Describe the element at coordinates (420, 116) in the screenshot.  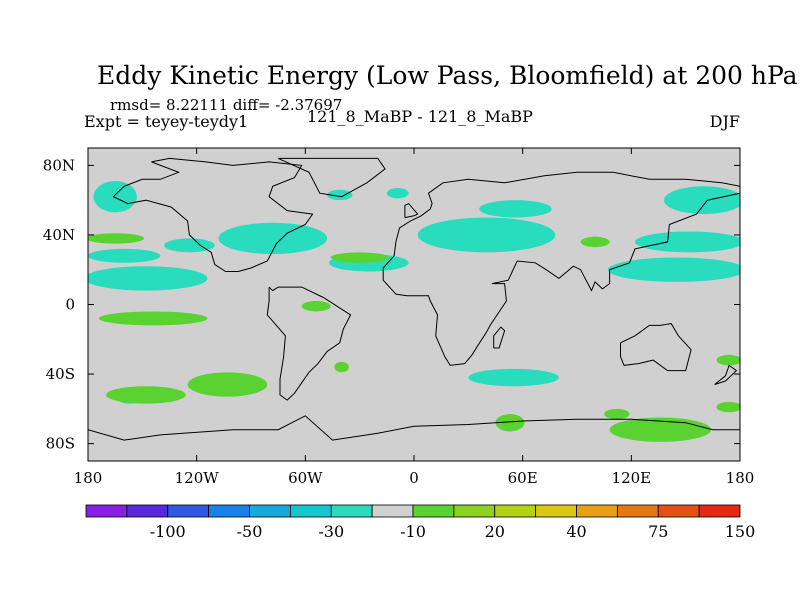
I see `case-label: 121_8_MaBP - 121_8_MaBP` at that location.